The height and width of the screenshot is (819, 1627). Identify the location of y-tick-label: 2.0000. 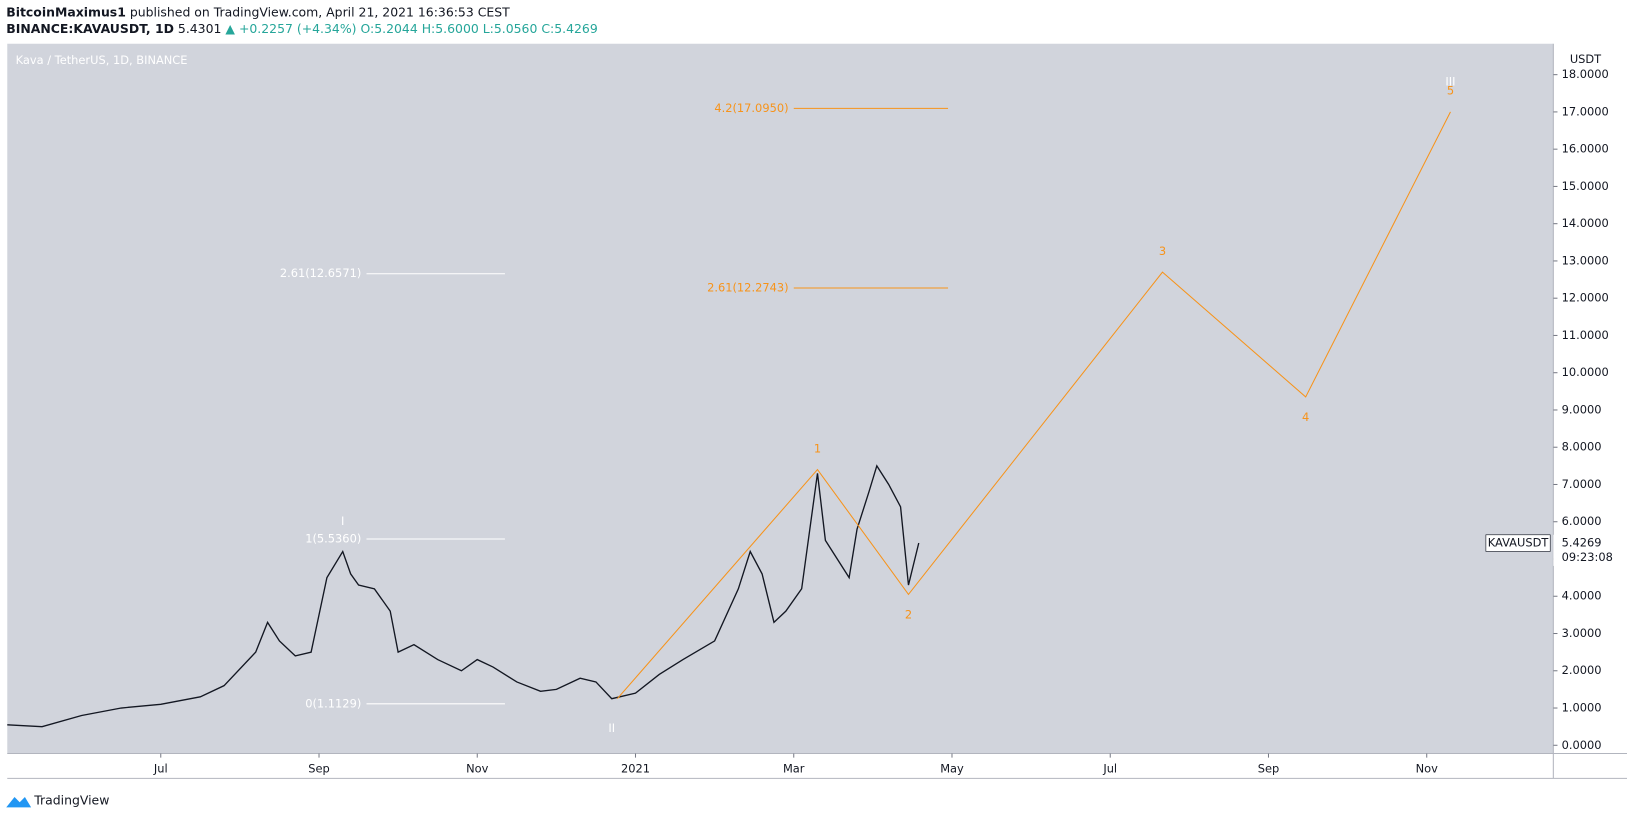
(1582, 670).